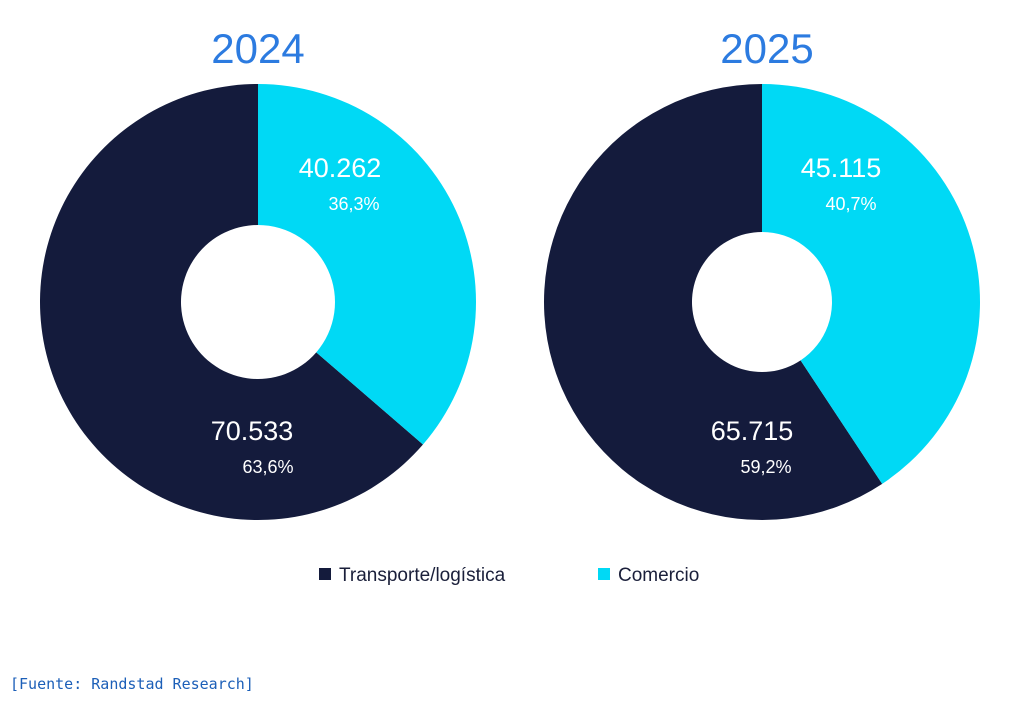 The width and height of the screenshot is (1024, 702). I want to click on chart-title-2025: 2025, so click(766, 48).